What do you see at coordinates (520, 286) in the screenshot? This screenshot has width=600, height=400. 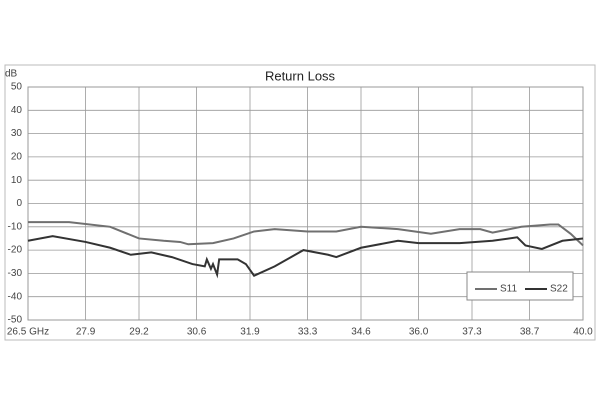 I see `legend-box` at bounding box center [520, 286].